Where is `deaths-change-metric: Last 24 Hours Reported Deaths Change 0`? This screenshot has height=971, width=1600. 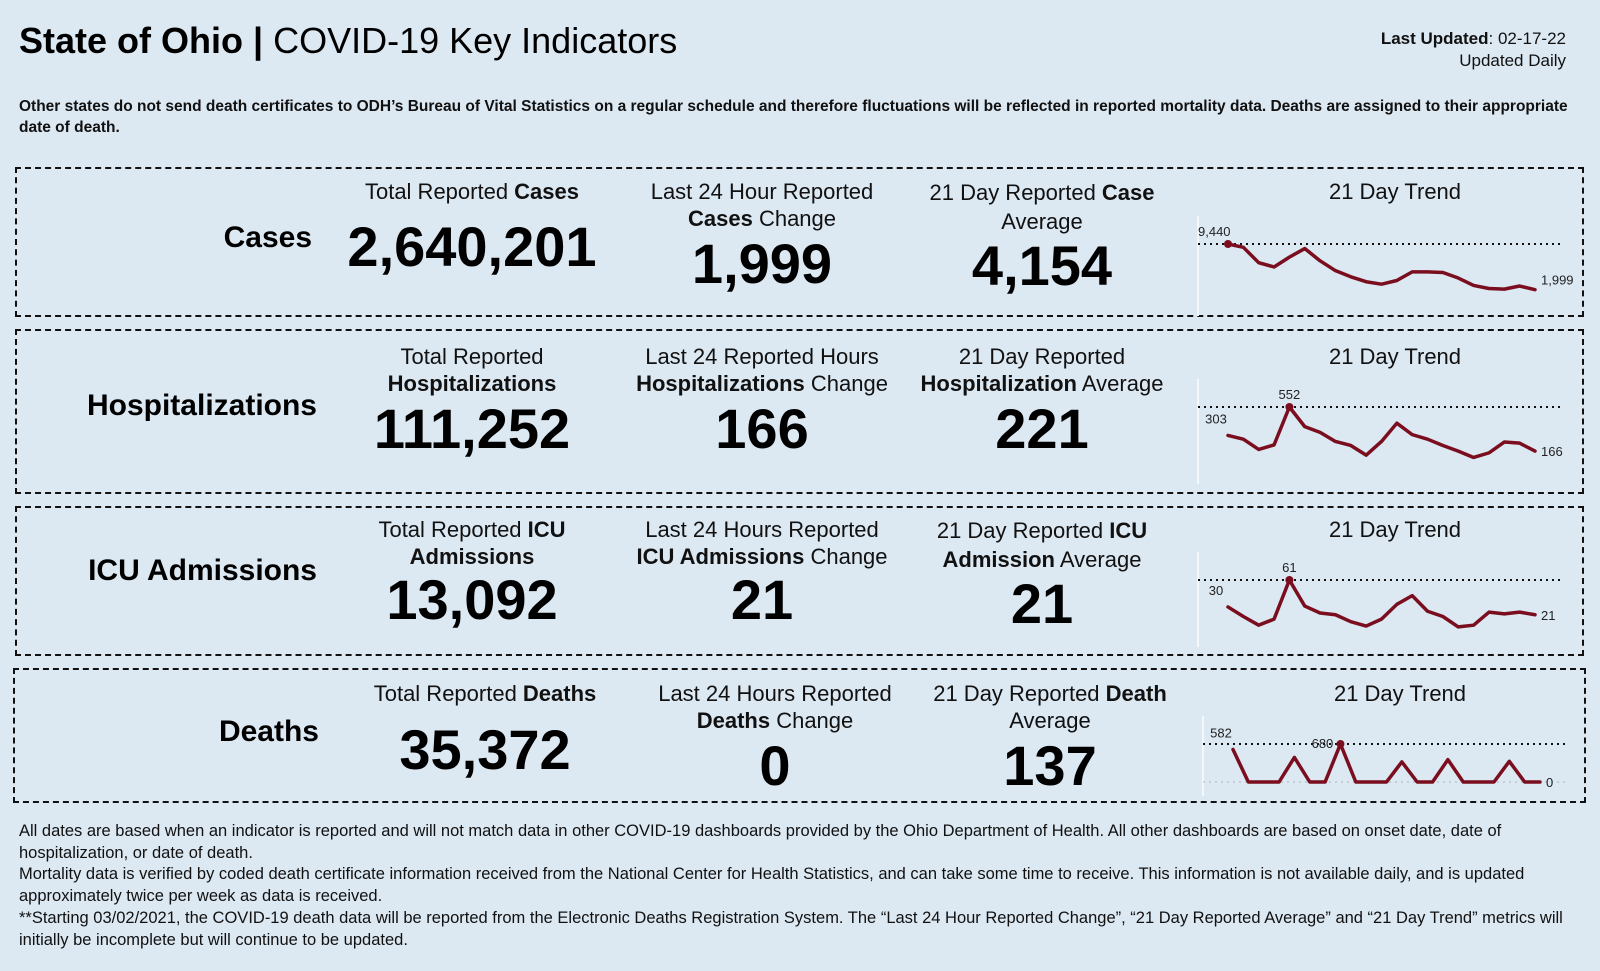 deaths-change-metric: Last 24 Hours Reported Deaths Change 0 is located at coordinates (775, 738).